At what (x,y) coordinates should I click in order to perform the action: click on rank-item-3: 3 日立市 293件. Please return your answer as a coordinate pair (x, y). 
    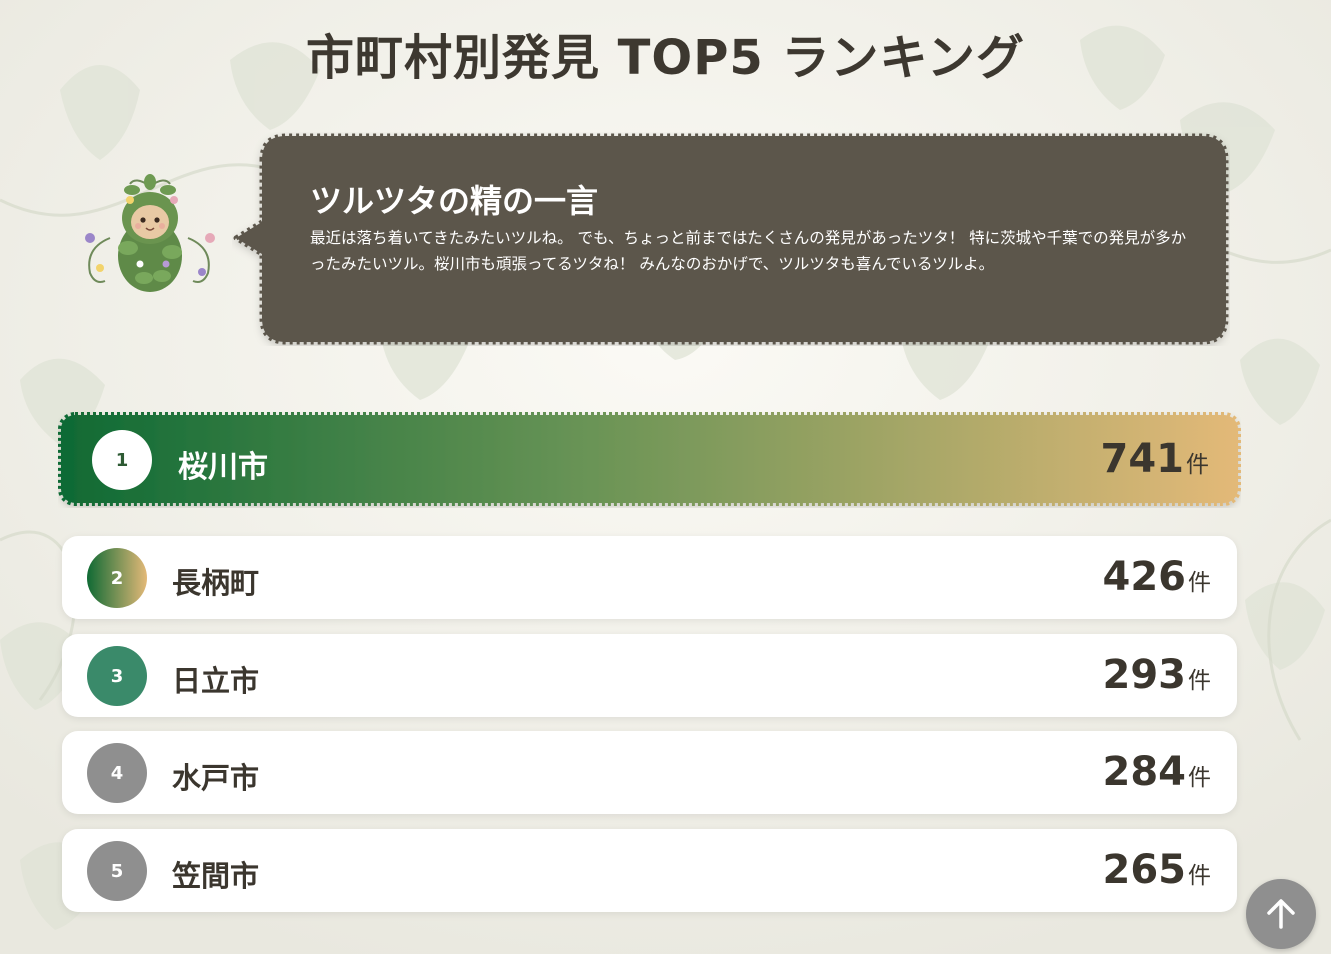
    Looking at the image, I should click on (649, 675).